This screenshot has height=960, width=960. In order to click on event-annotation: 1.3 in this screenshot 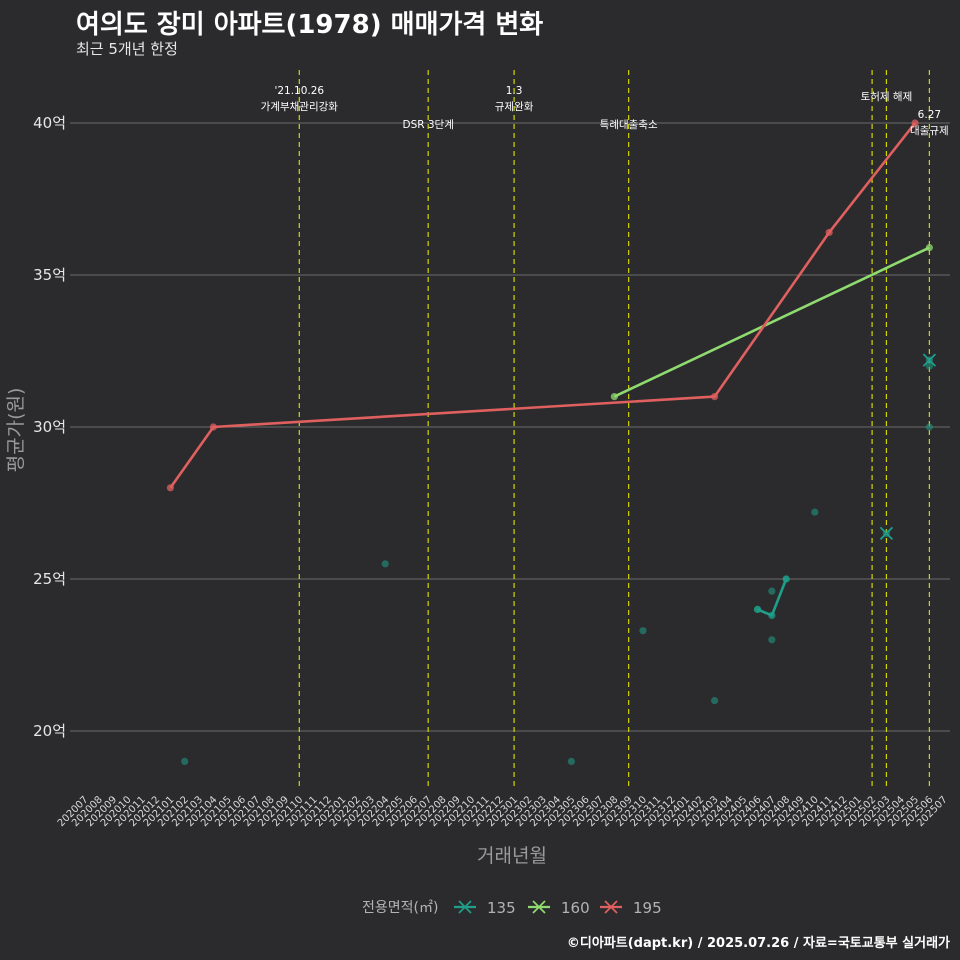, I will do `click(514, 91)`.